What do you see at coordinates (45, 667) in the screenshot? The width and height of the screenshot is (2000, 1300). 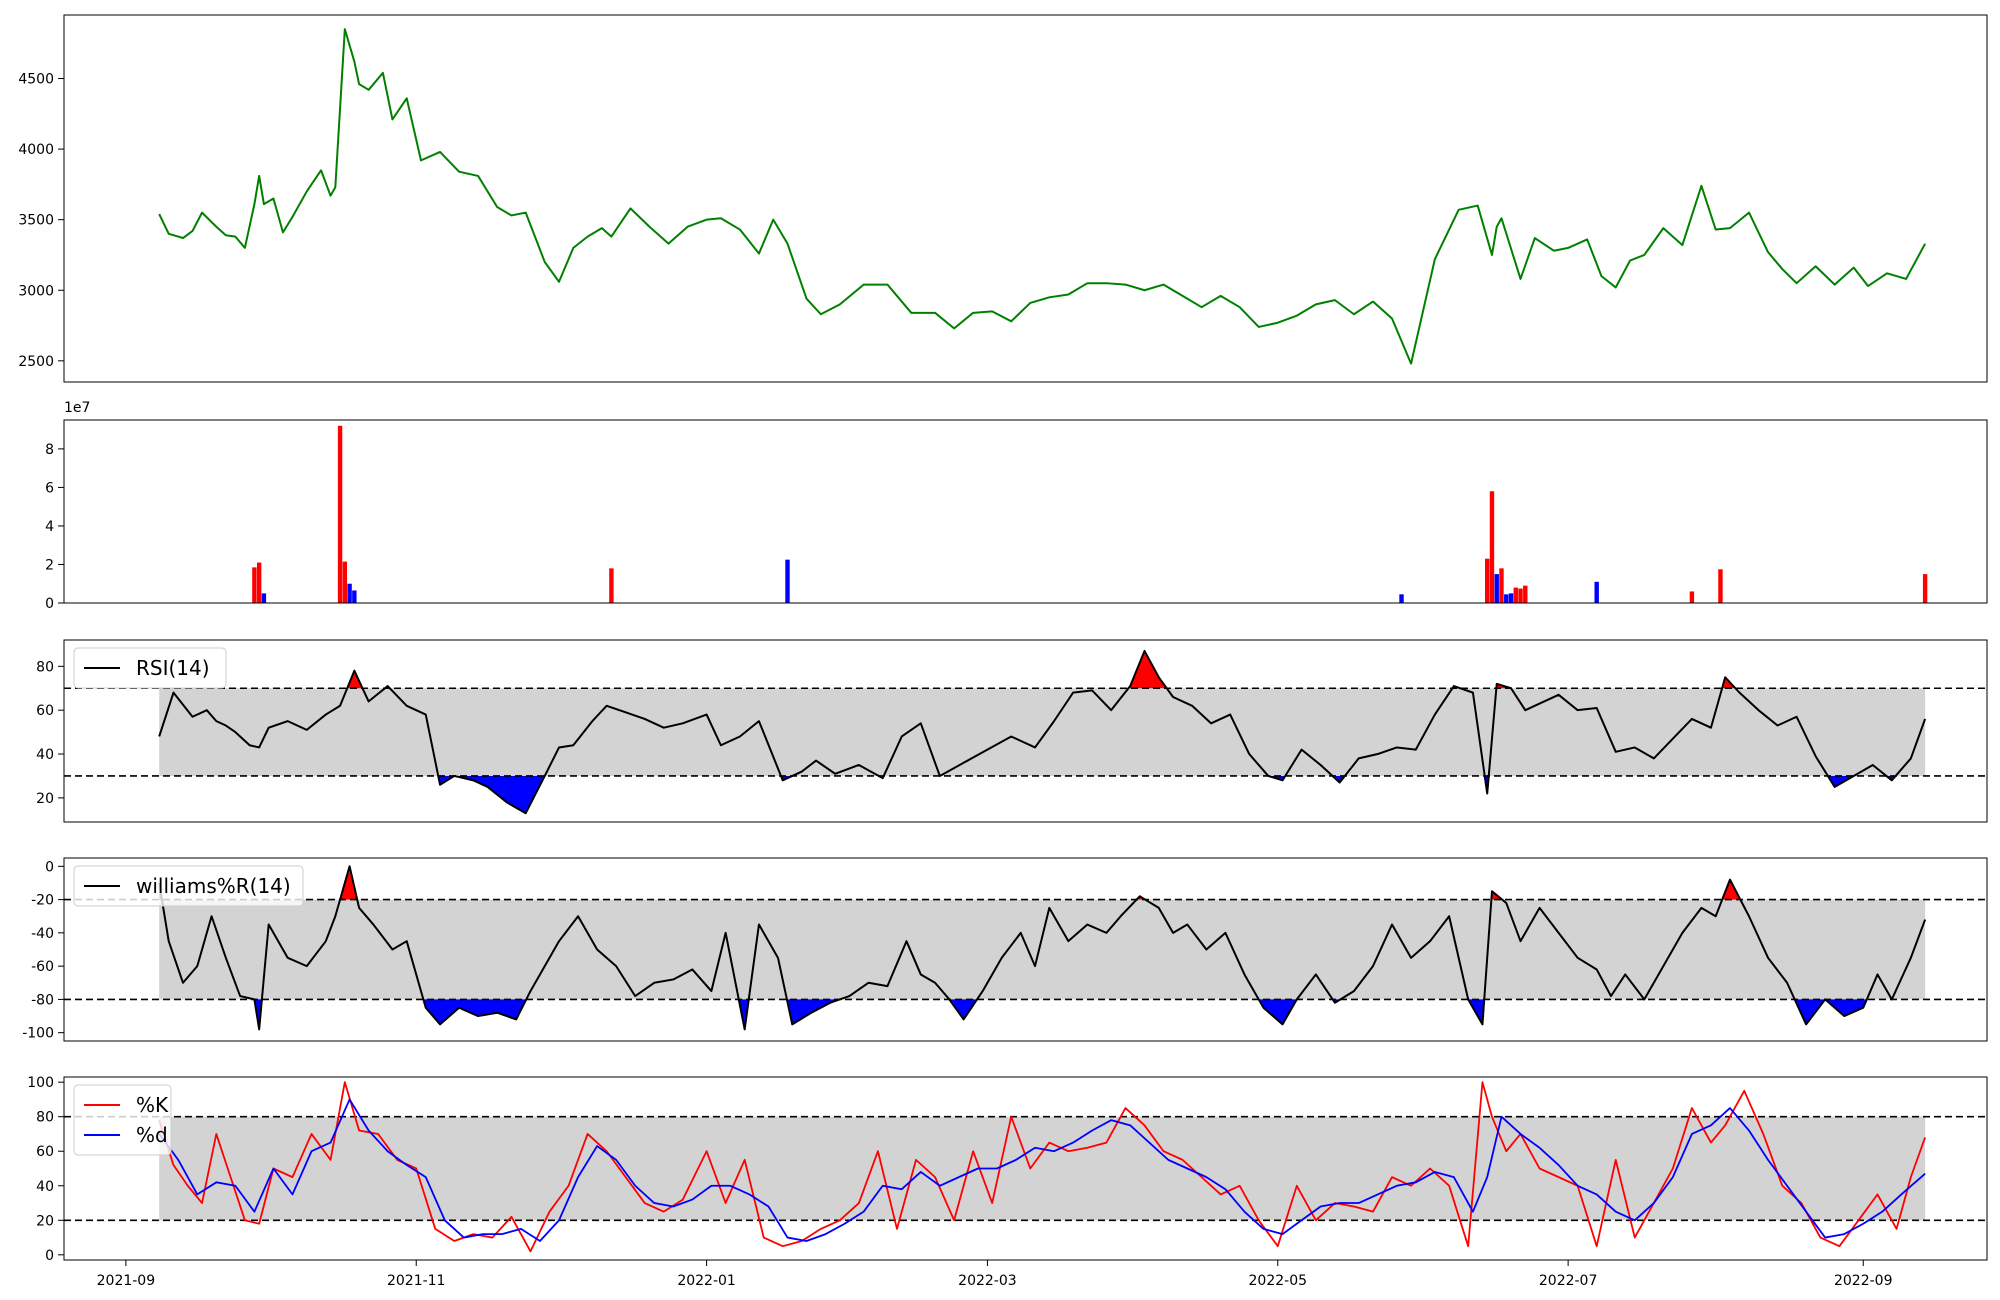 I see `y-tick-label: 80` at bounding box center [45, 667].